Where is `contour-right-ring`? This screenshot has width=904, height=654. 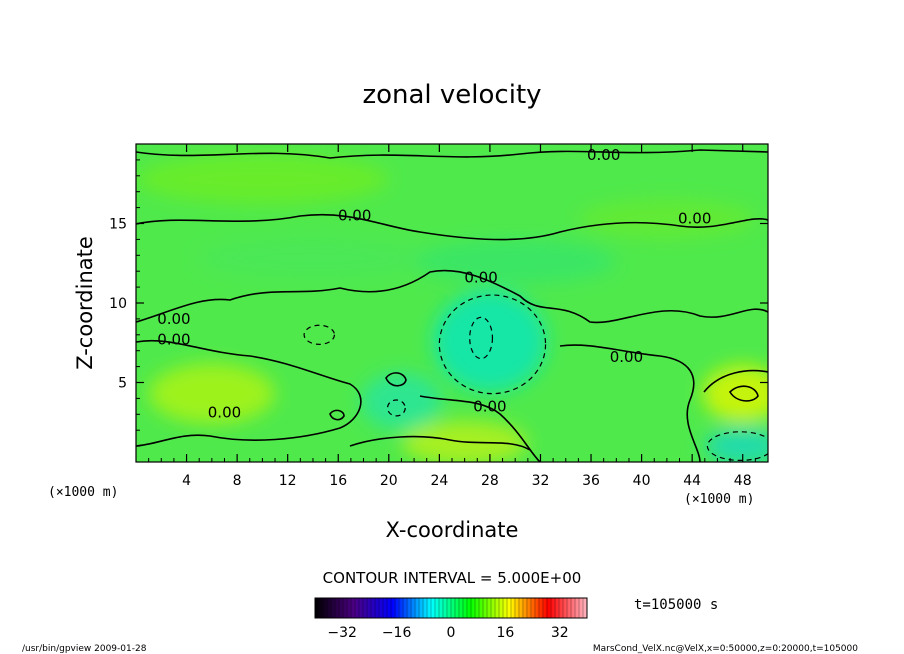 contour-right-ring is located at coordinates (743, 393).